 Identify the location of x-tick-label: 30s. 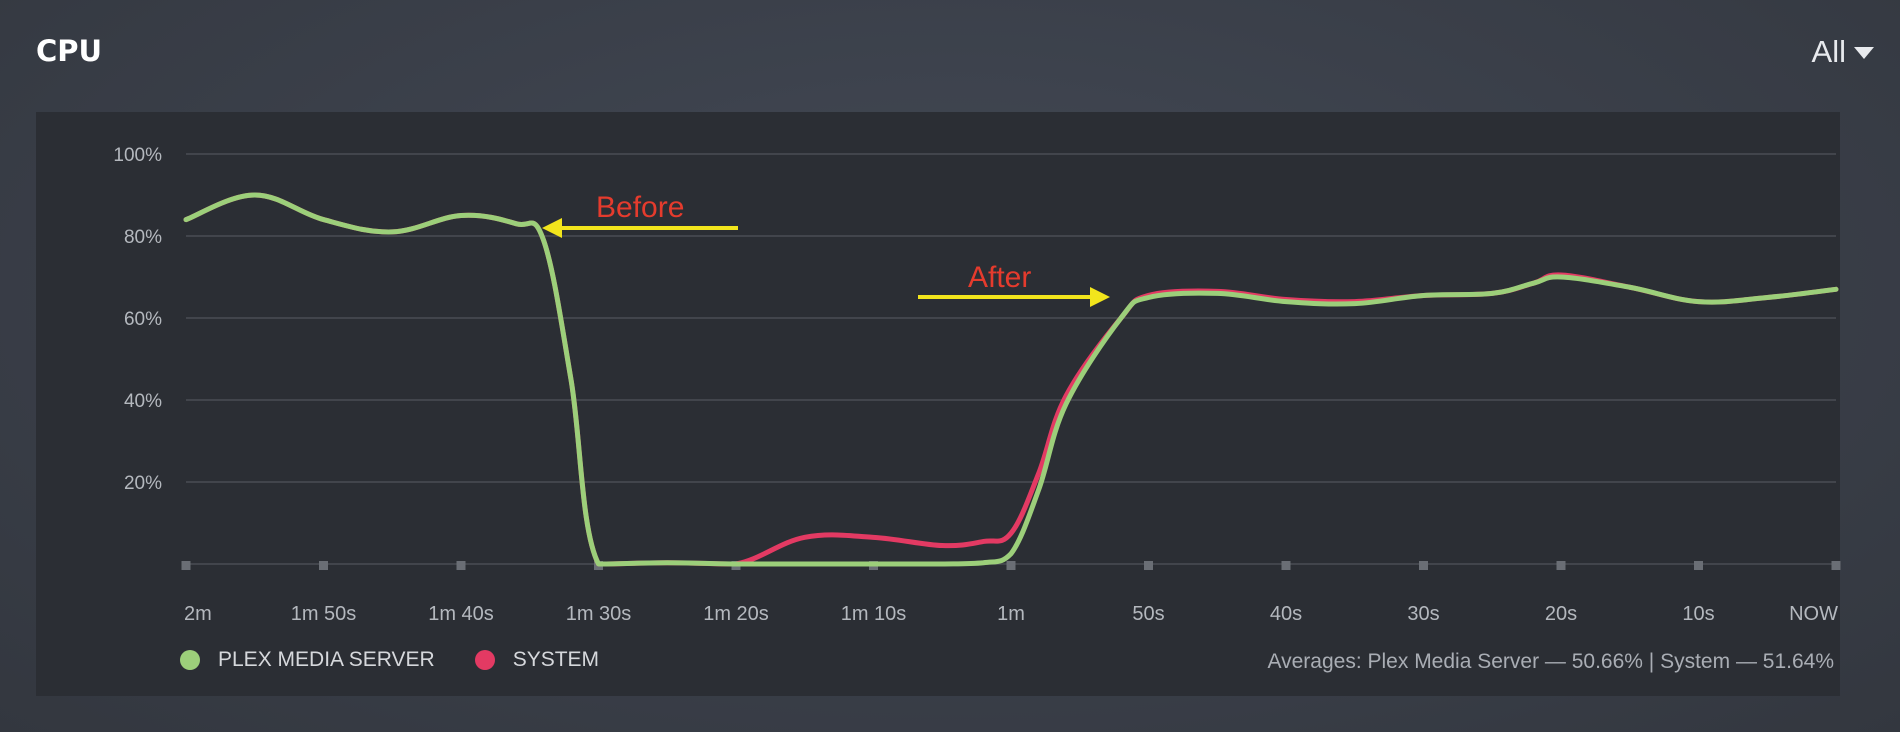
(1423, 614).